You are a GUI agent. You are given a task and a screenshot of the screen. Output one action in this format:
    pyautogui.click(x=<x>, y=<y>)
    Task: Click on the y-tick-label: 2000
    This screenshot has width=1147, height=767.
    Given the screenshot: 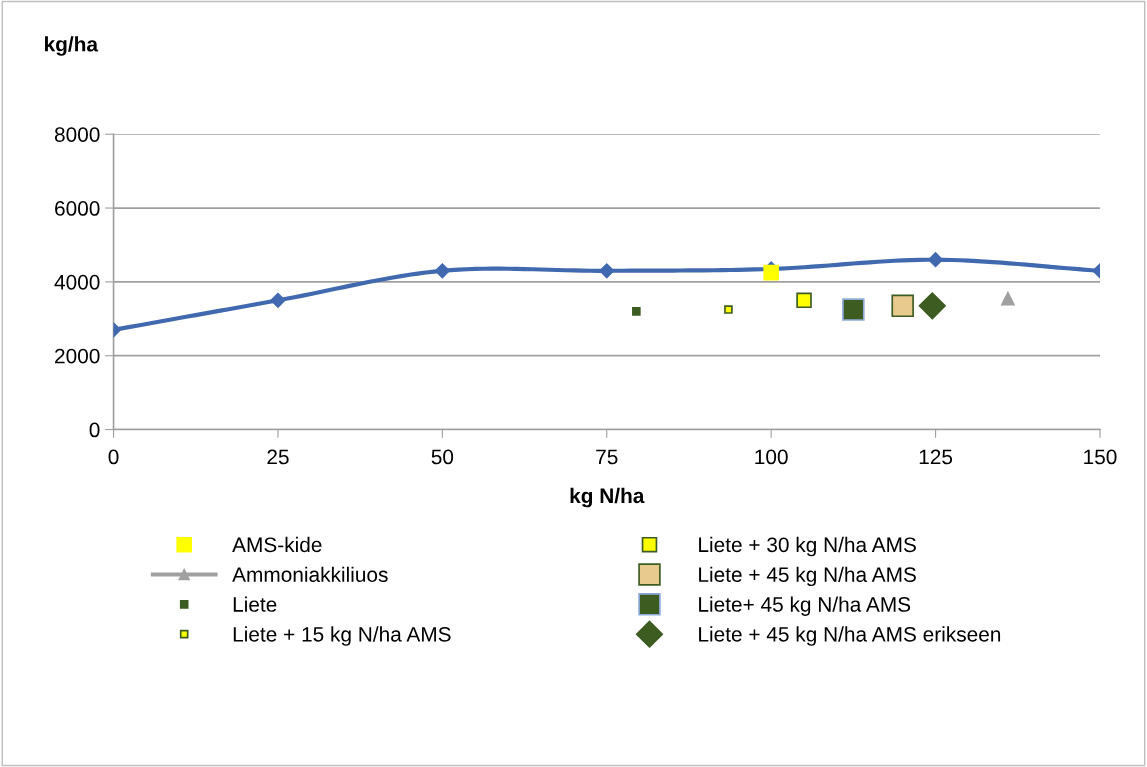 What is the action you would take?
    pyautogui.click(x=77, y=356)
    